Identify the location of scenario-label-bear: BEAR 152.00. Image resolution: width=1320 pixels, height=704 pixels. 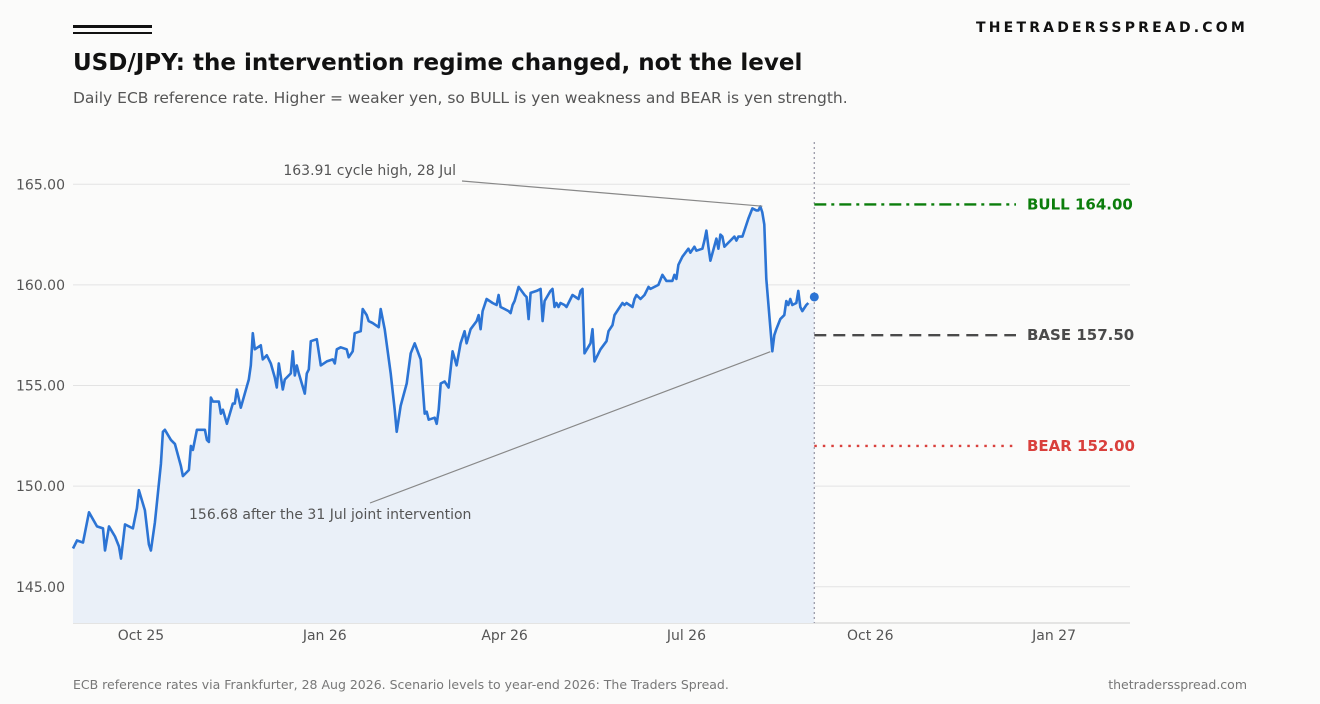
(1081, 446).